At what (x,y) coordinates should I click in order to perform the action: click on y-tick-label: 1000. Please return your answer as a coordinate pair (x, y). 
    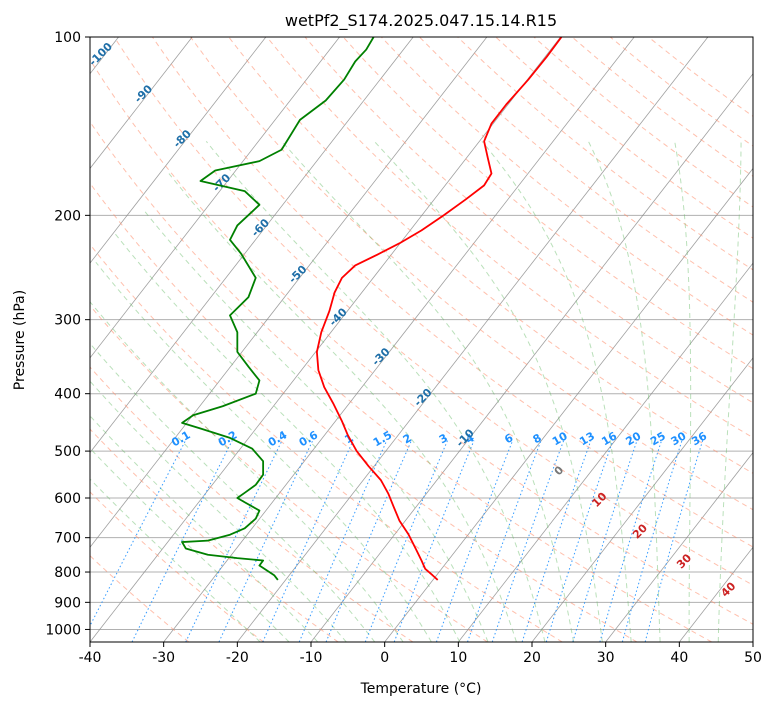
    Looking at the image, I should click on (63, 630).